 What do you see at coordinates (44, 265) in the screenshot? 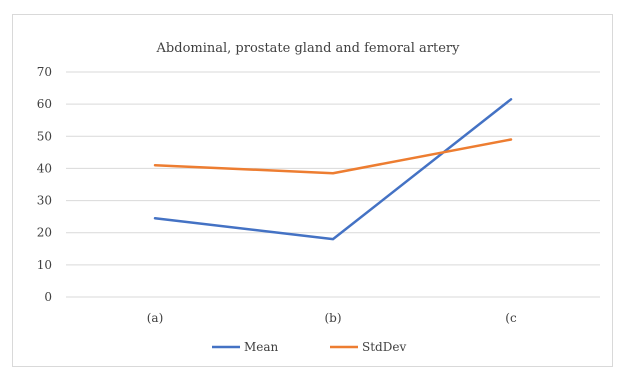
I see `y-tick-label: 10` at bounding box center [44, 265].